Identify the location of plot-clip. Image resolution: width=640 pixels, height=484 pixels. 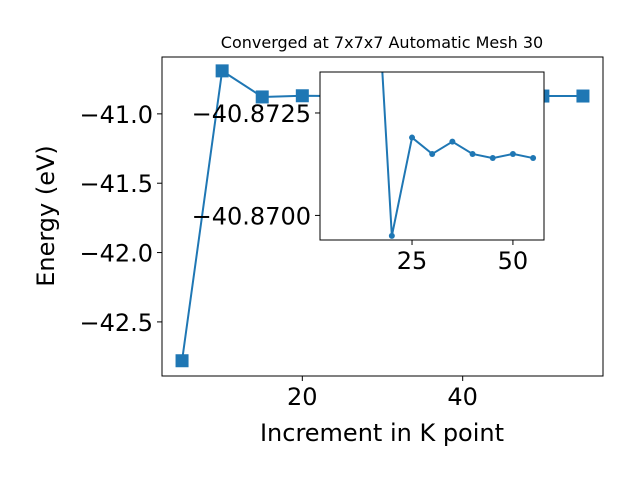
(459, 155).